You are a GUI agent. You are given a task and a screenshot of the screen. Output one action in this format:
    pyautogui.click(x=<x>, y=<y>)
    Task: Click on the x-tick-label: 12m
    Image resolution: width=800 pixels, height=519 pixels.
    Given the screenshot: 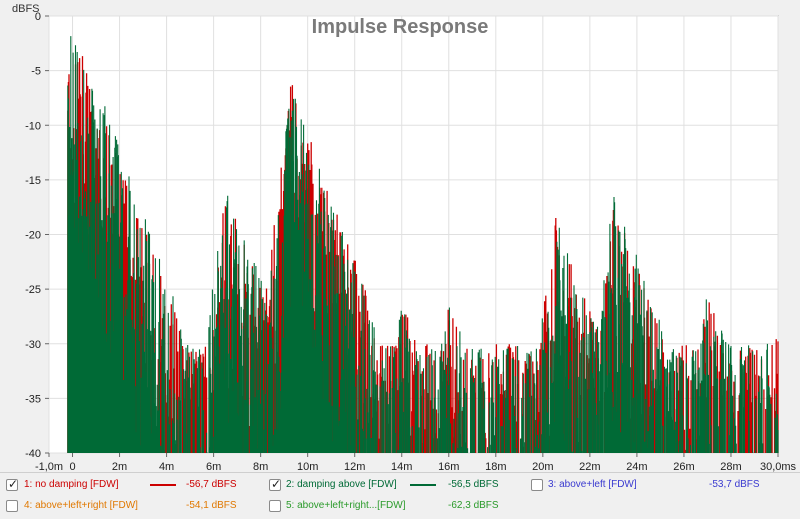 What is the action you would take?
    pyautogui.click(x=354, y=466)
    